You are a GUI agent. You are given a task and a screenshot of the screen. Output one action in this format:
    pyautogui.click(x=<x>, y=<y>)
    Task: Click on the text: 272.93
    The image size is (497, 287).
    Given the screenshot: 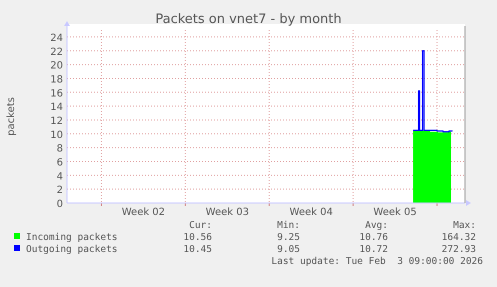 What is the action you would take?
    pyautogui.click(x=459, y=249)
    